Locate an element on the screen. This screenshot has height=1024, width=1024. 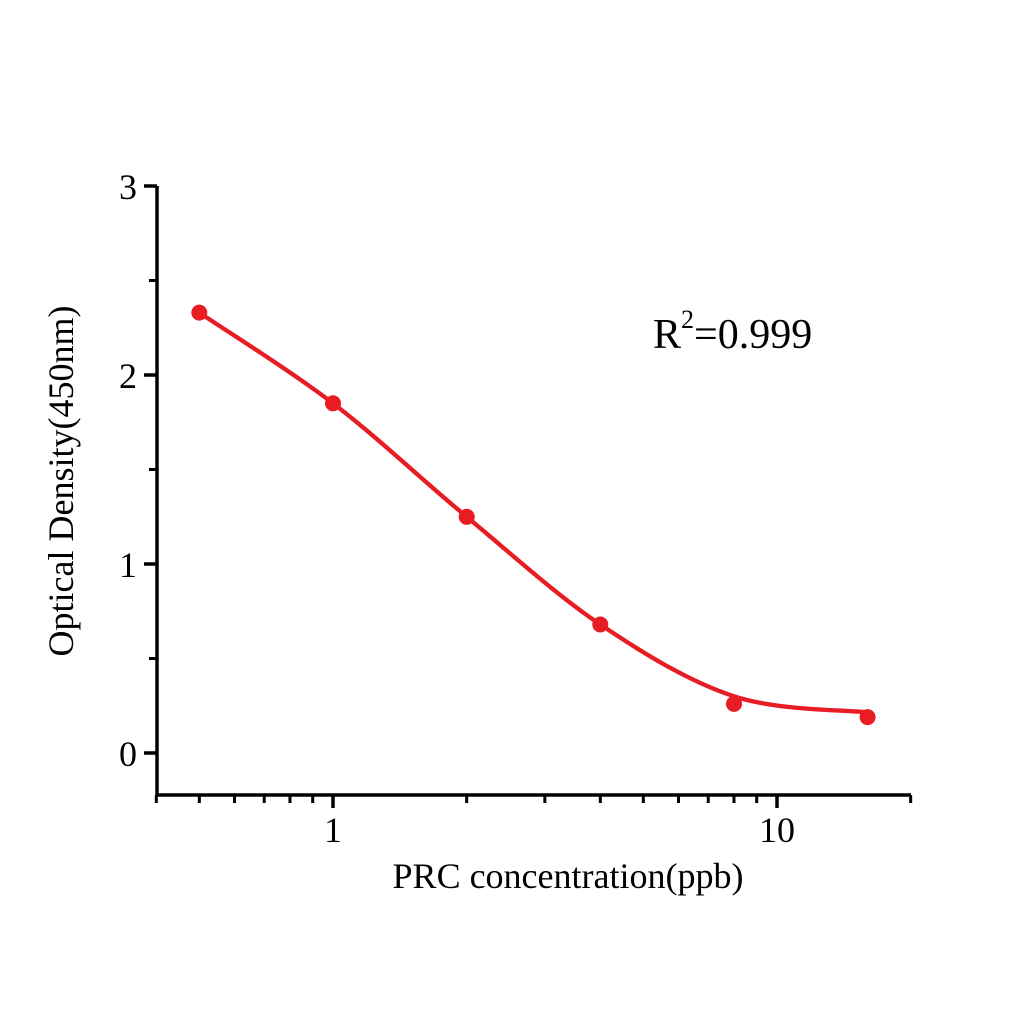
x-tick-label-1: 1 is located at coordinates (333, 830).